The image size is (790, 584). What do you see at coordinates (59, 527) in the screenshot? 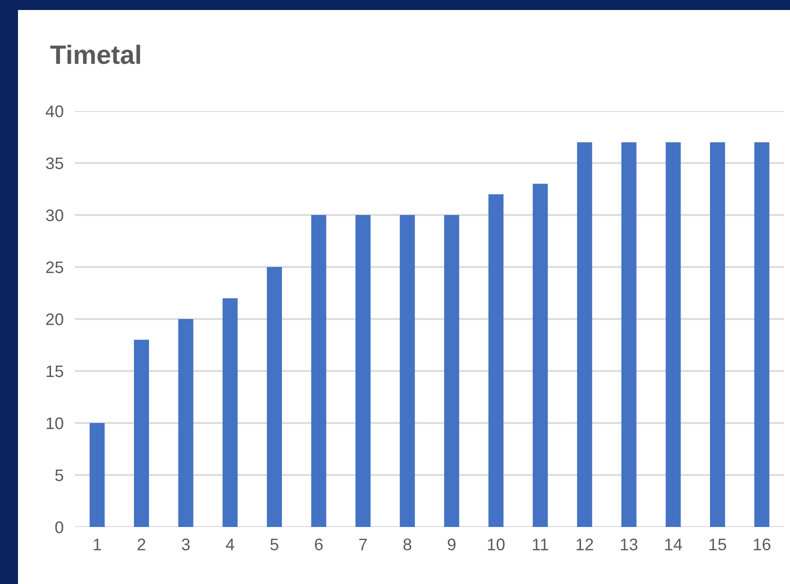
I see `y-tick-label: 0` at bounding box center [59, 527].